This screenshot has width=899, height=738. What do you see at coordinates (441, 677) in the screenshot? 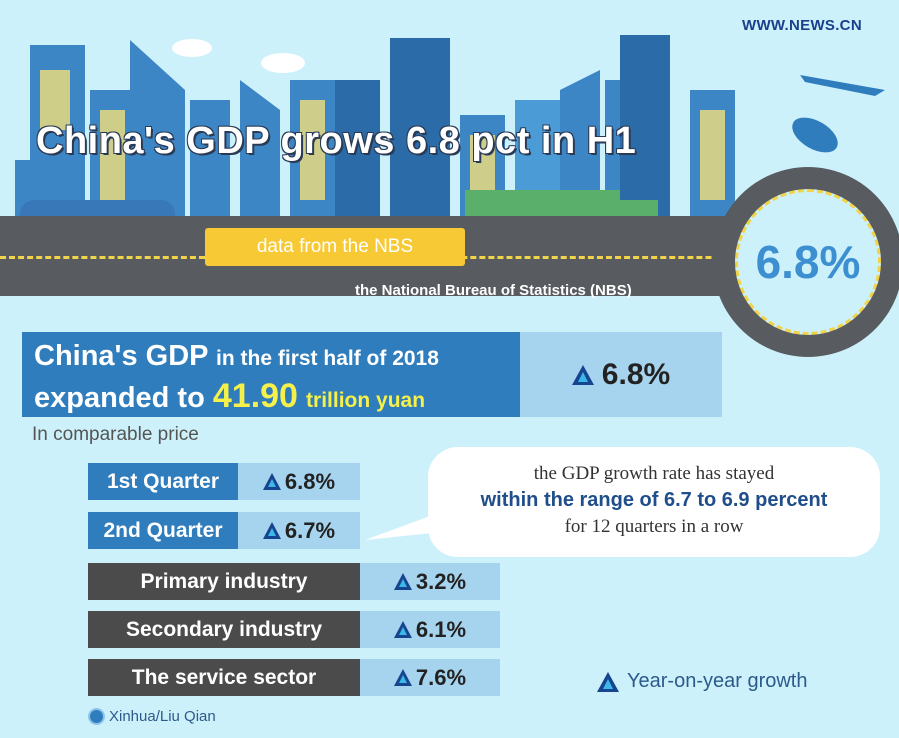
I see `value-text: 7.6%` at bounding box center [441, 677].